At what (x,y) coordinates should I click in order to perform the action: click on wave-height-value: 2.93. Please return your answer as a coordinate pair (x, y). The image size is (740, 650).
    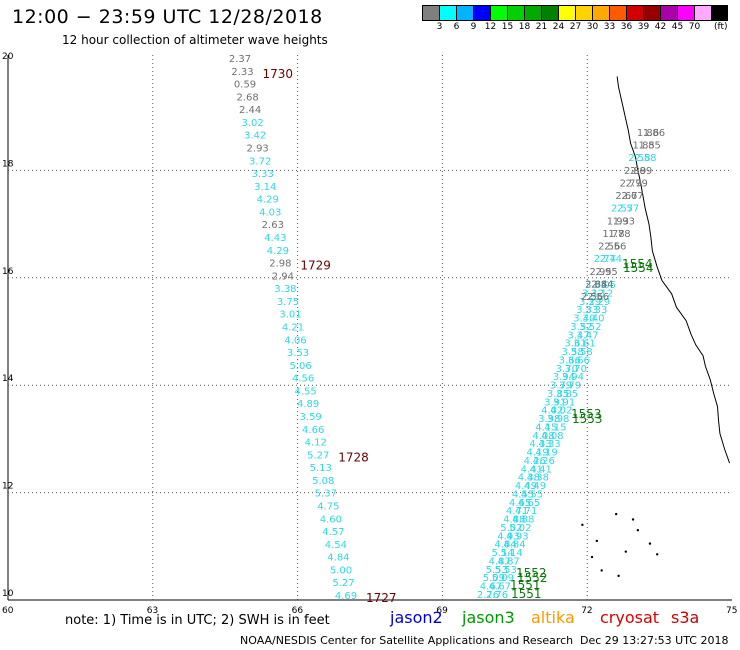
    Looking at the image, I should click on (258, 149).